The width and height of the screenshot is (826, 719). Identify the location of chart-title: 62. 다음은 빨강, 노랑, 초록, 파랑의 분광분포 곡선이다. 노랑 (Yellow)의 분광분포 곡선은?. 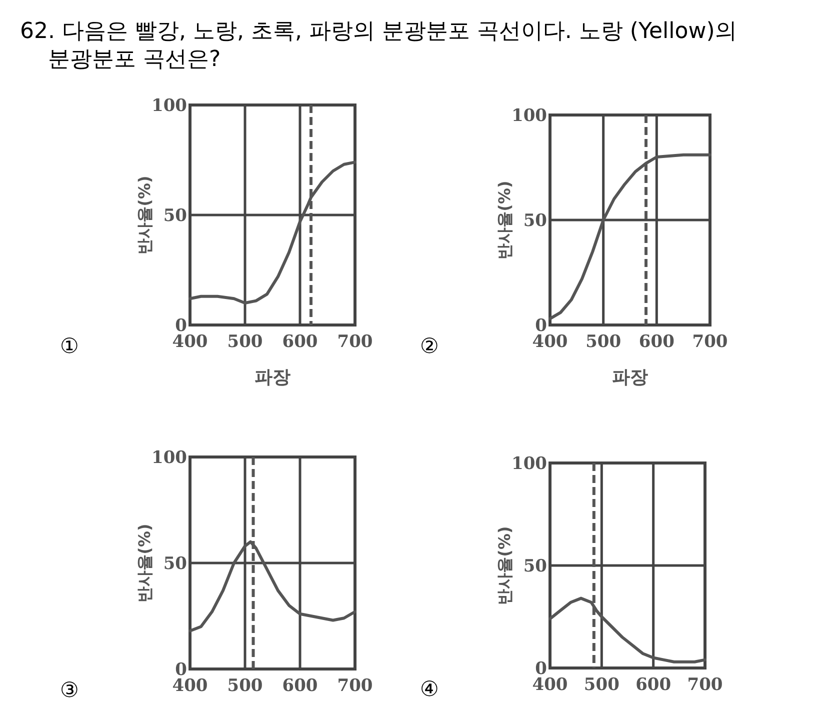
(378, 45).